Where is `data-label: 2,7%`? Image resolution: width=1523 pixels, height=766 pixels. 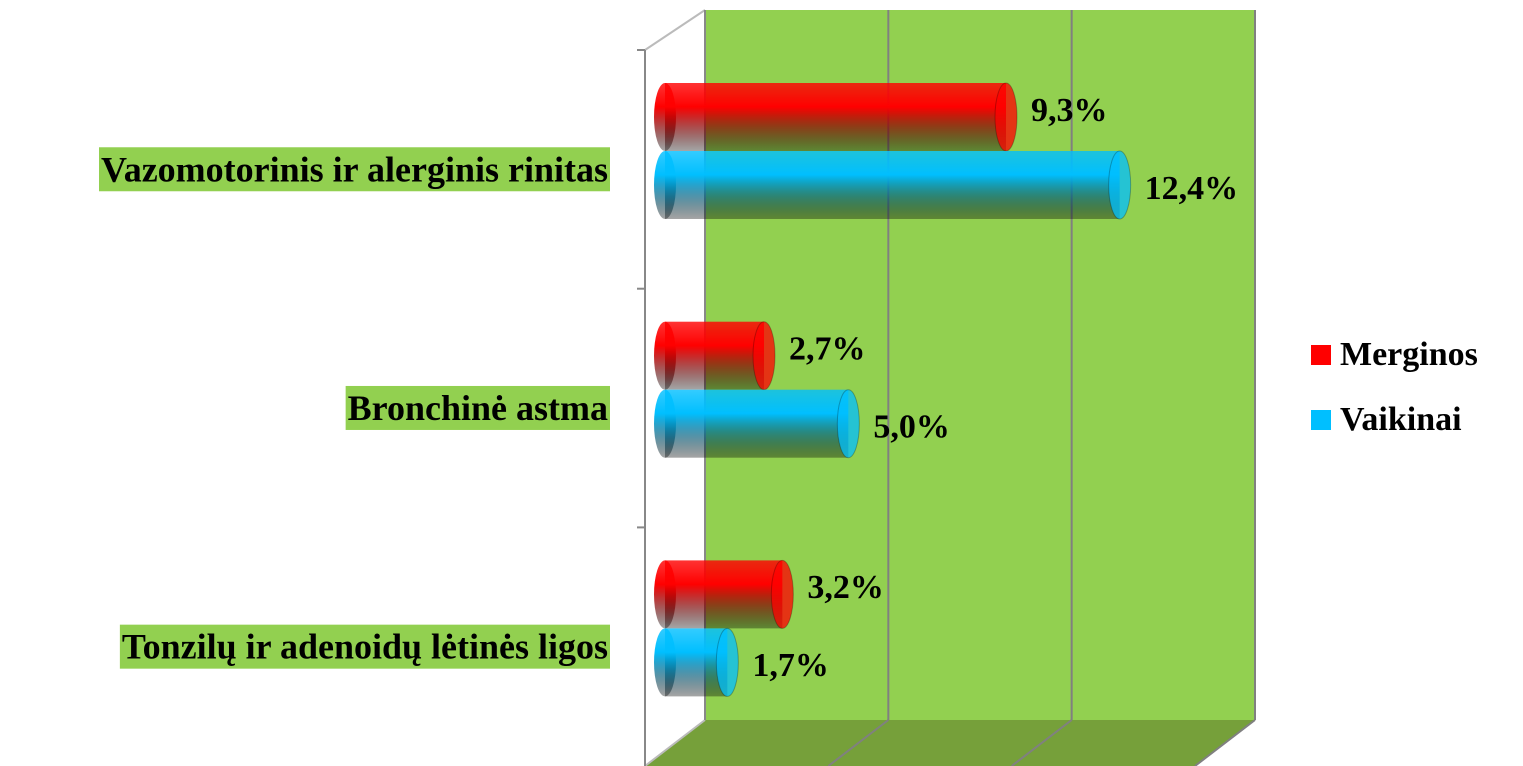 data-label: 2,7% is located at coordinates (827, 348).